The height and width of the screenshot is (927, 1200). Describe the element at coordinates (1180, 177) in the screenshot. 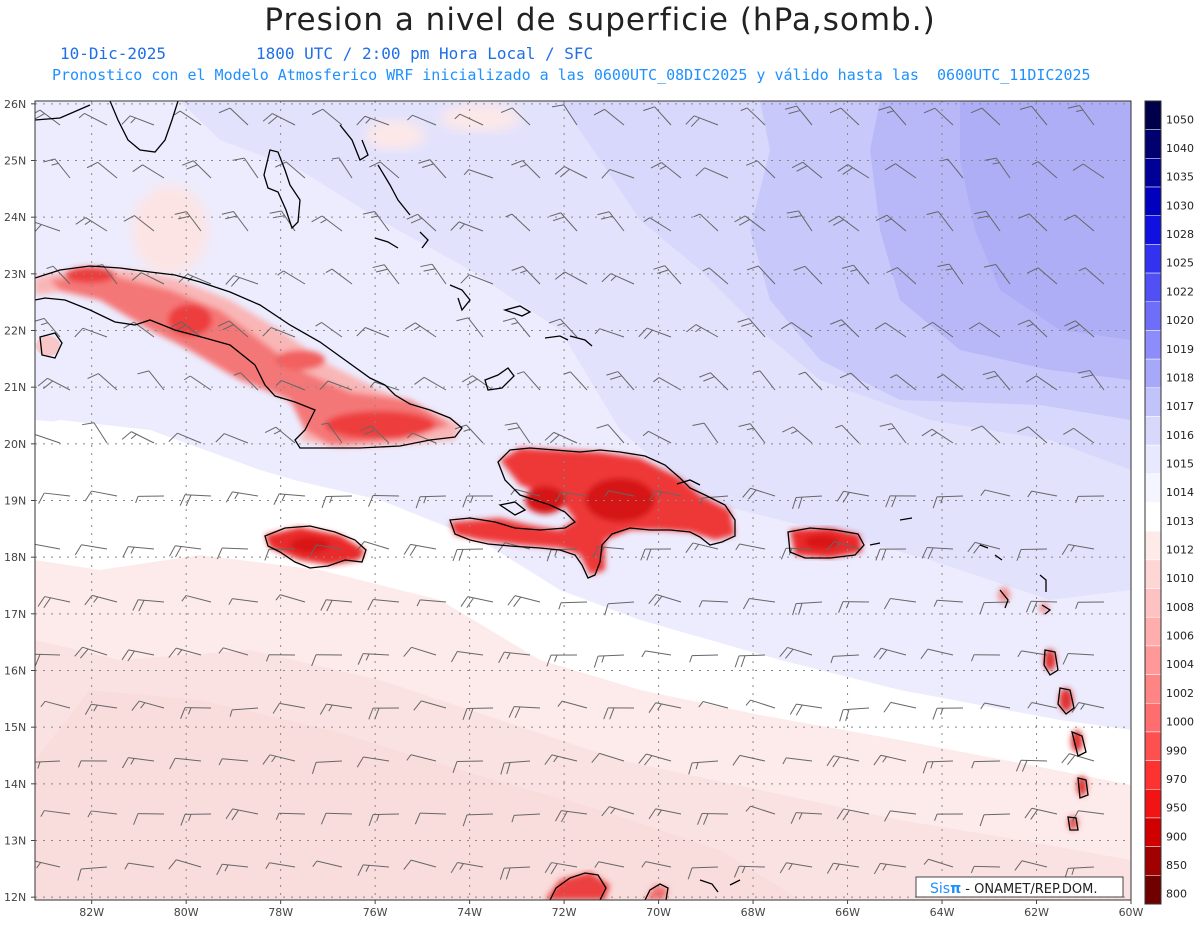

I see `colorbar-label: 1035` at that location.